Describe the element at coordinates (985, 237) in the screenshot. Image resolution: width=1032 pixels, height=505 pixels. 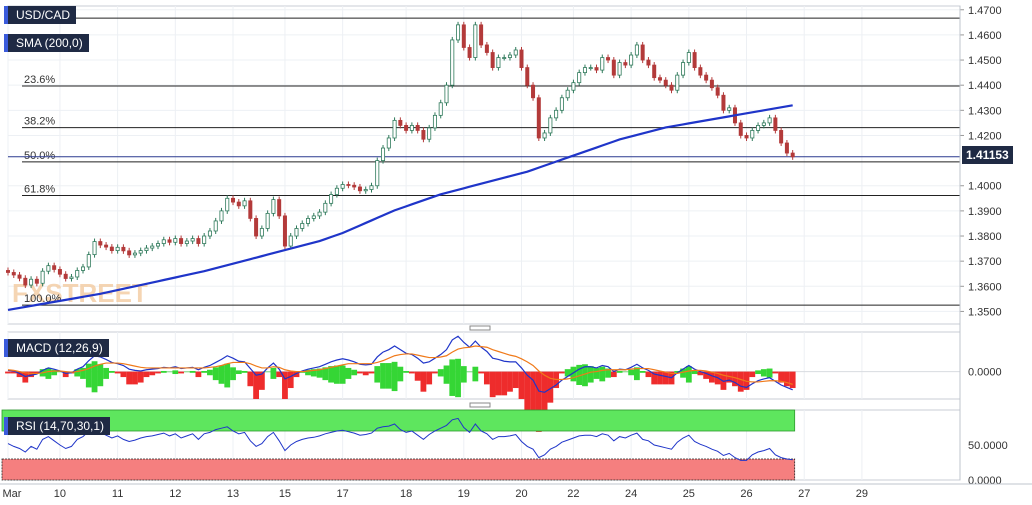
I see `price-tick-label: 1.3800` at that location.